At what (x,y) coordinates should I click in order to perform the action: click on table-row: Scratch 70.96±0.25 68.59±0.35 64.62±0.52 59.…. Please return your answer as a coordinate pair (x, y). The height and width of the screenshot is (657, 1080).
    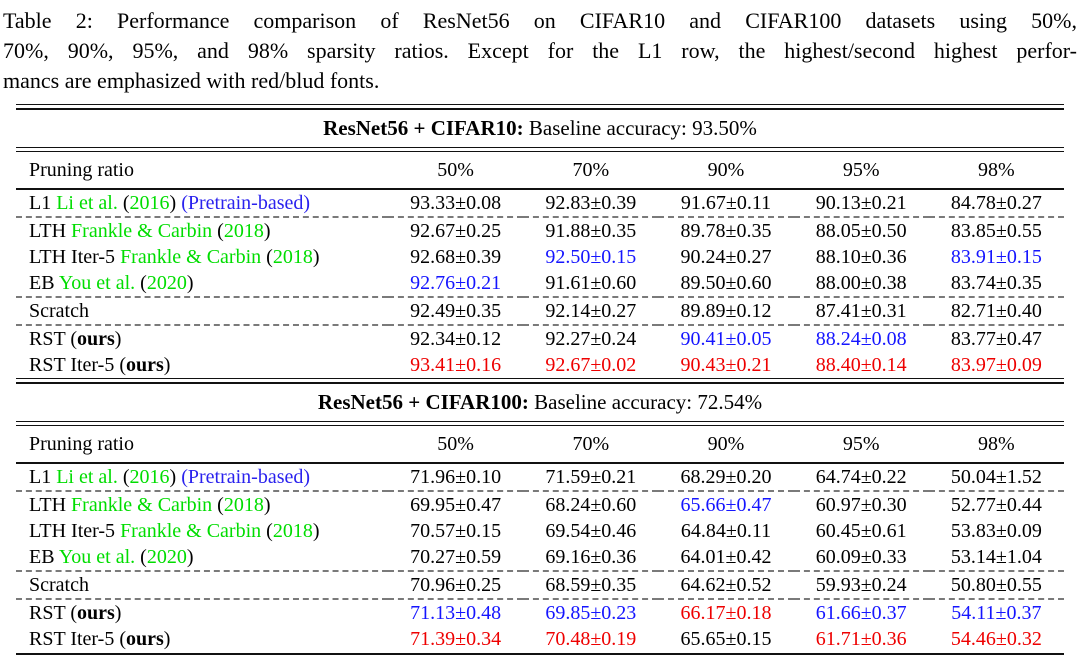
    Looking at the image, I should click on (540, 585).